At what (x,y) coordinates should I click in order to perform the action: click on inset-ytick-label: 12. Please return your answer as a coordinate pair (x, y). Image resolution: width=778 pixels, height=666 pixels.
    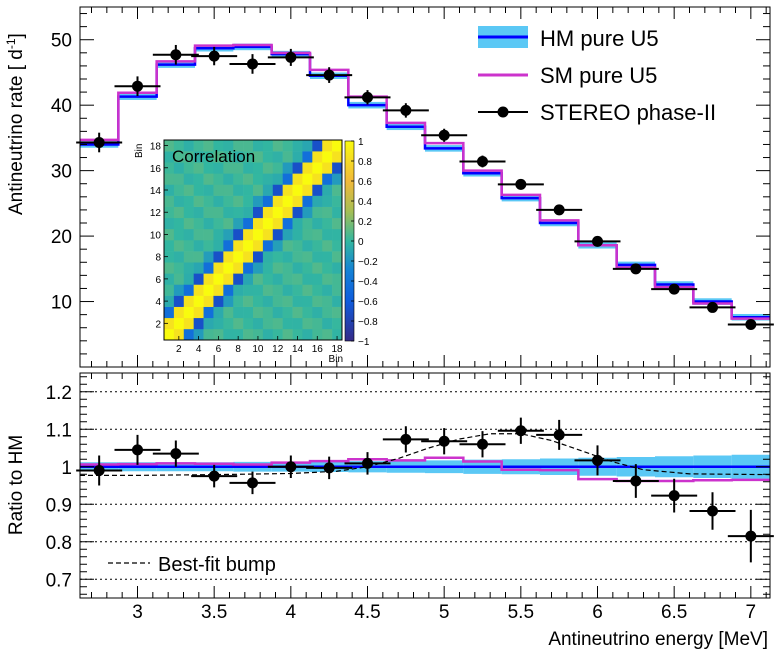
    Looking at the image, I should click on (156, 213).